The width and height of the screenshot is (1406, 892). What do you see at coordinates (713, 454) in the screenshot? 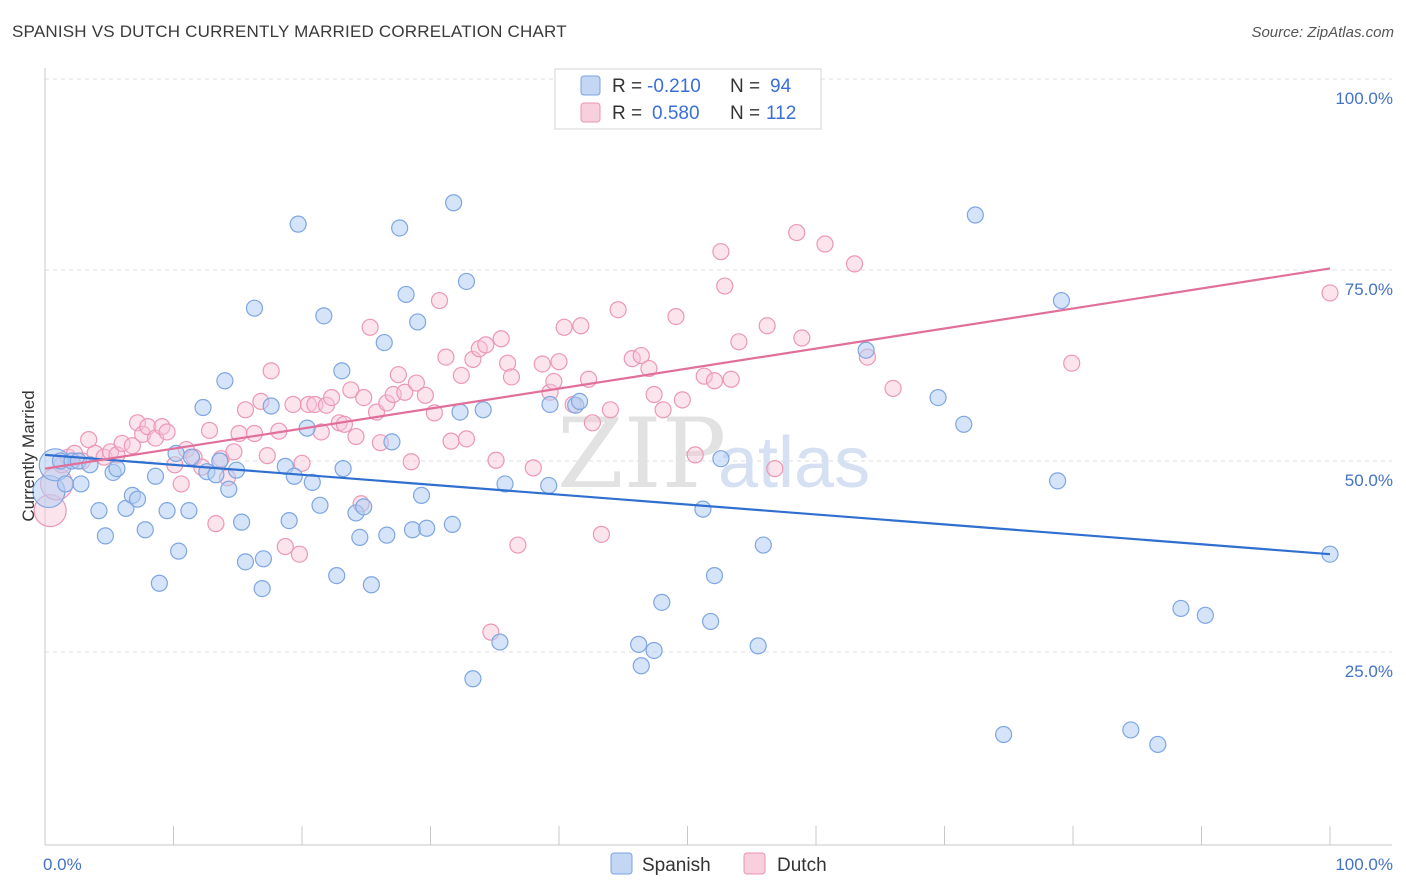
I see `watermark: ZIP atlas` at bounding box center [713, 454].